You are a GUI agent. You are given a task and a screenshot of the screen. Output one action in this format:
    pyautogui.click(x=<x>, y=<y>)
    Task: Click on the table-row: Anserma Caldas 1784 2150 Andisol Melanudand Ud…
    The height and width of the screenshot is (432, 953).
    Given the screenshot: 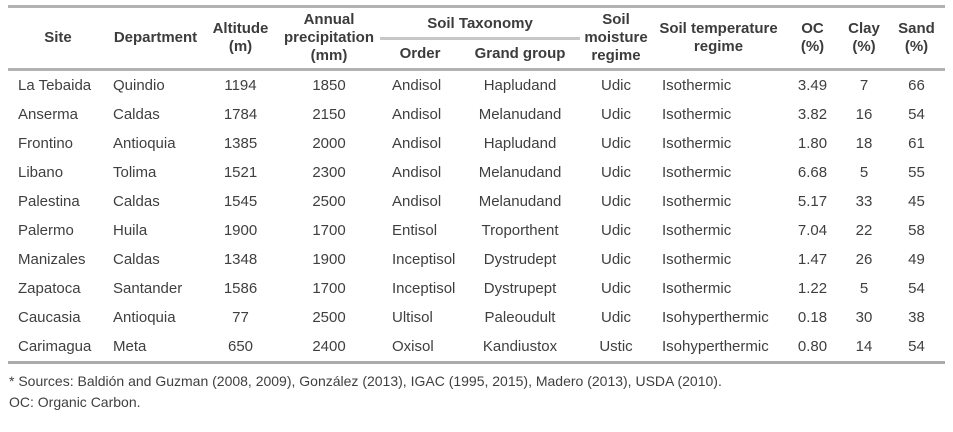 What is the action you would take?
    pyautogui.click(x=476, y=114)
    